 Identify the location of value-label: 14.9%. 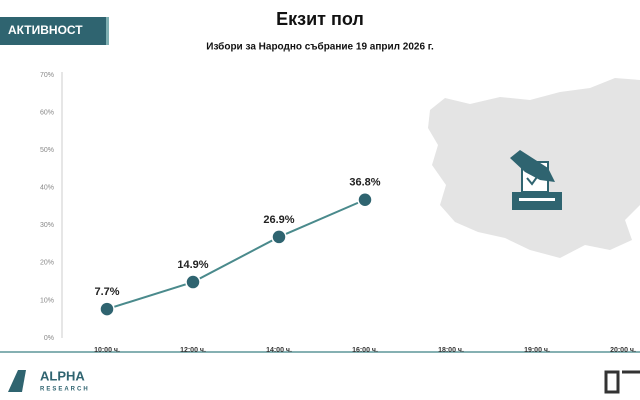
(192, 265).